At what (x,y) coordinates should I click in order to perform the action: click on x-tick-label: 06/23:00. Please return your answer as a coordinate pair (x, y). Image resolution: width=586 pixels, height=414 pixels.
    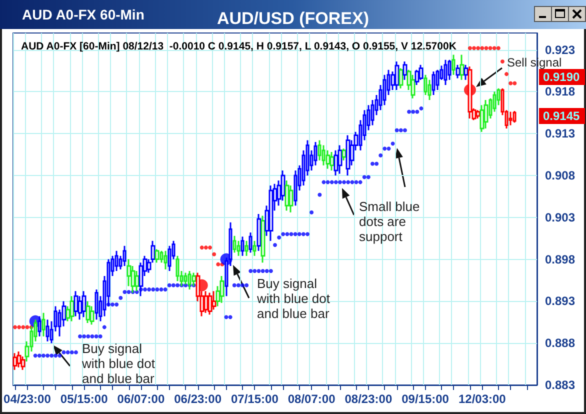
    Looking at the image, I should click on (198, 399).